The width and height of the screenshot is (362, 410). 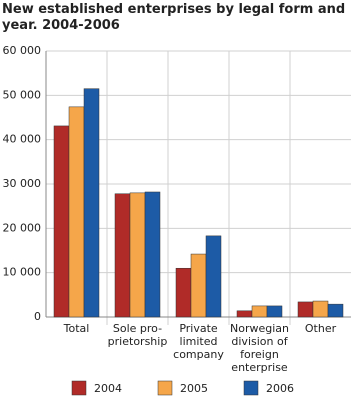 What do you see at coordinates (320, 328) in the screenshot?
I see `x-tick-label: Other` at bounding box center [320, 328].